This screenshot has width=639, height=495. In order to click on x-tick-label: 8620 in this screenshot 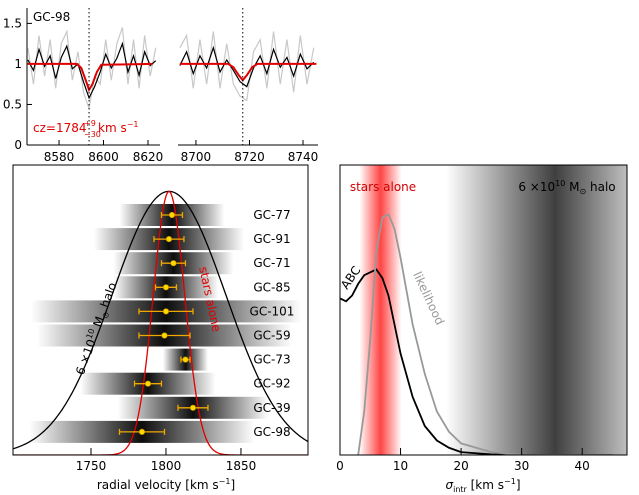, I will do `click(148, 157)`.